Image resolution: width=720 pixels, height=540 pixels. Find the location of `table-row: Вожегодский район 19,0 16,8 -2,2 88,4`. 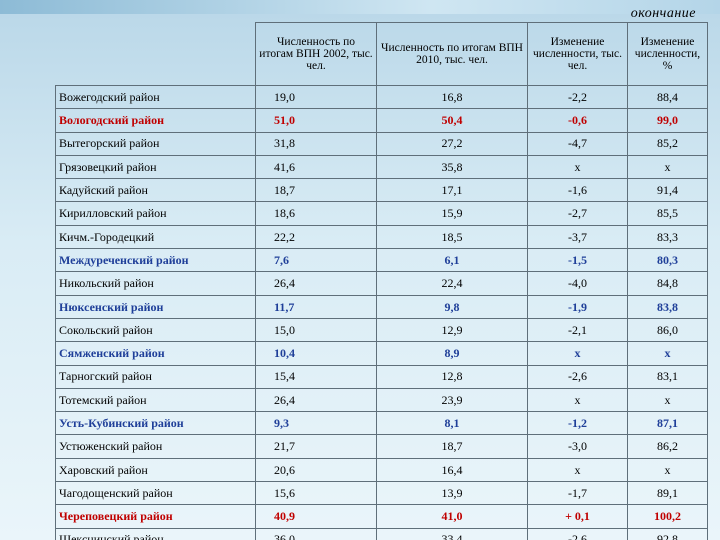

table-row: Вожегодский район 19,0 16,8 -2,2 88,4 is located at coordinates (381, 97).